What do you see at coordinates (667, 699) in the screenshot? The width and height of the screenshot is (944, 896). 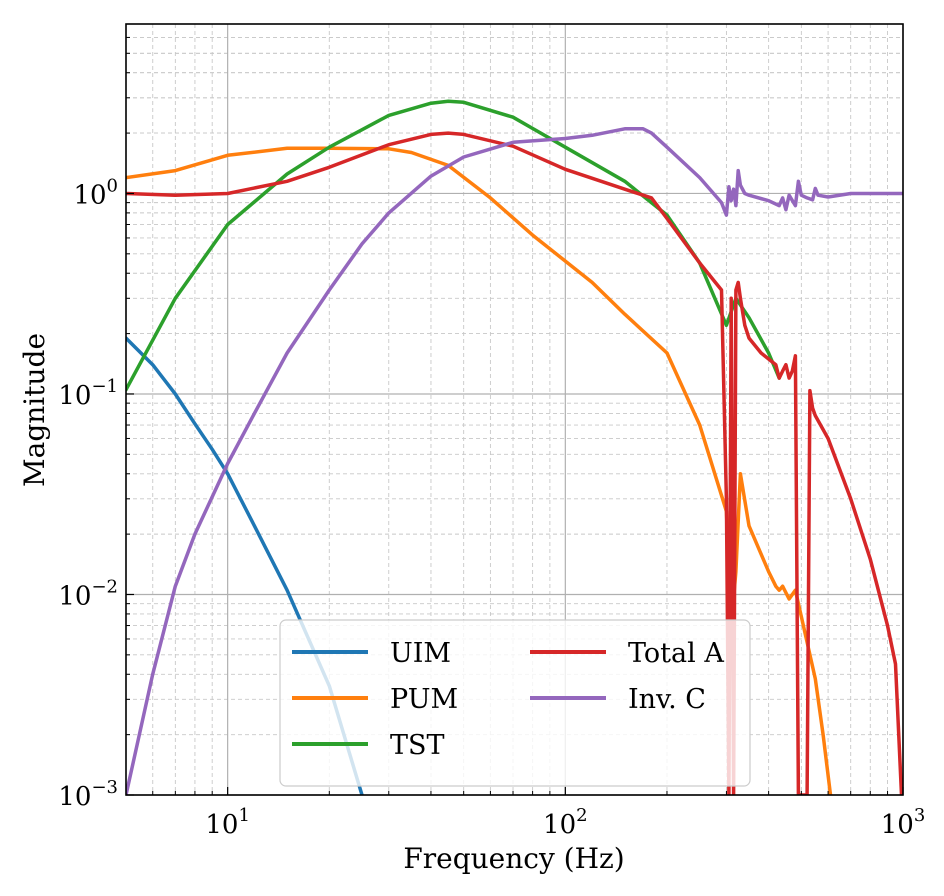 I see `legend-label: Inv. C` at bounding box center [667, 699].